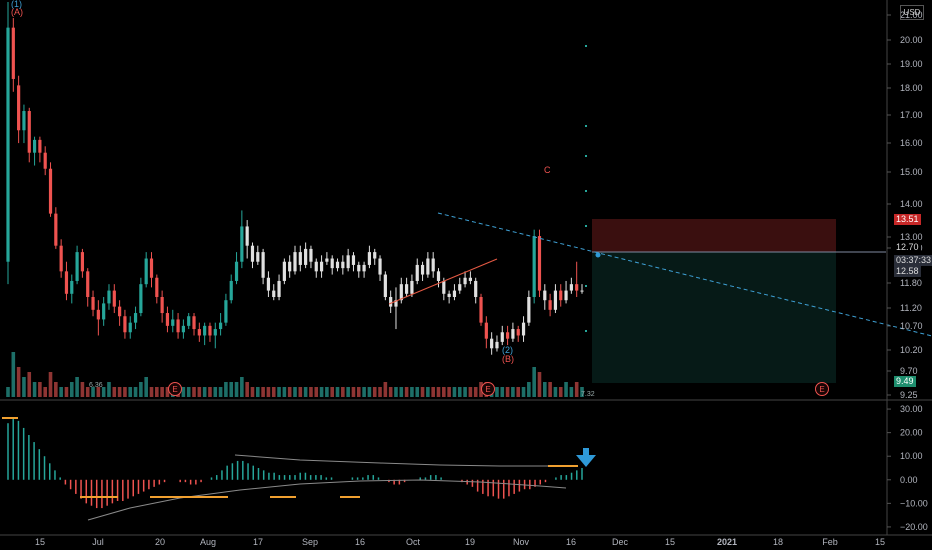 Image resolution: width=932 pixels, height=550 pixels. I want to click on currency-label: USD, so click(912, 12).